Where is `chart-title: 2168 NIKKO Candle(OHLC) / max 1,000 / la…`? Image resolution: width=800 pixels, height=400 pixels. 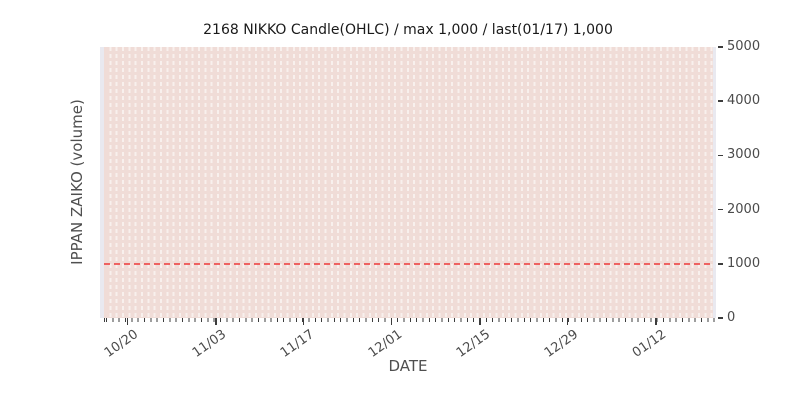
chart-title: 2168 NIKKO Candle(OHLC) / max 1,000 / la… is located at coordinates (408, 30).